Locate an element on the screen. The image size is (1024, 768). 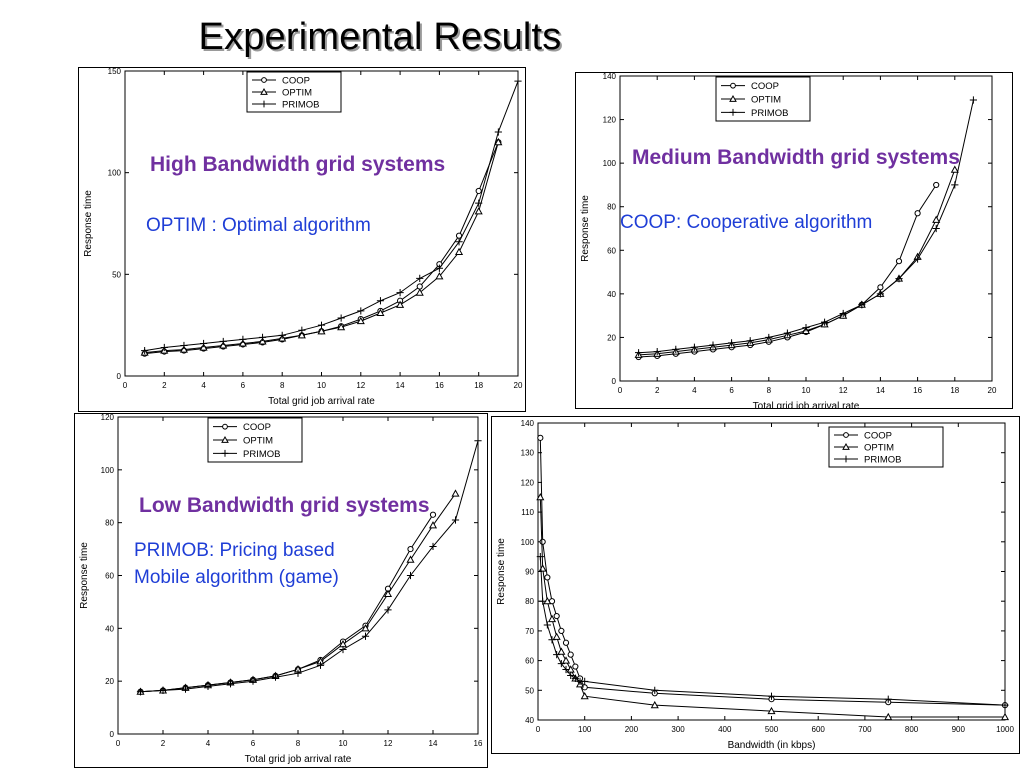
y-tick-label: 20 is located at coordinates (109, 681).